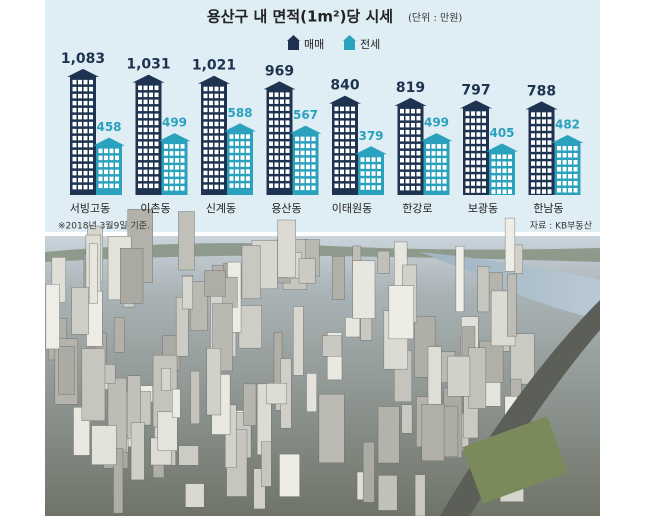 This screenshot has height=520, width=650. I want to click on x-tick-label: 한강로, so click(417, 208).